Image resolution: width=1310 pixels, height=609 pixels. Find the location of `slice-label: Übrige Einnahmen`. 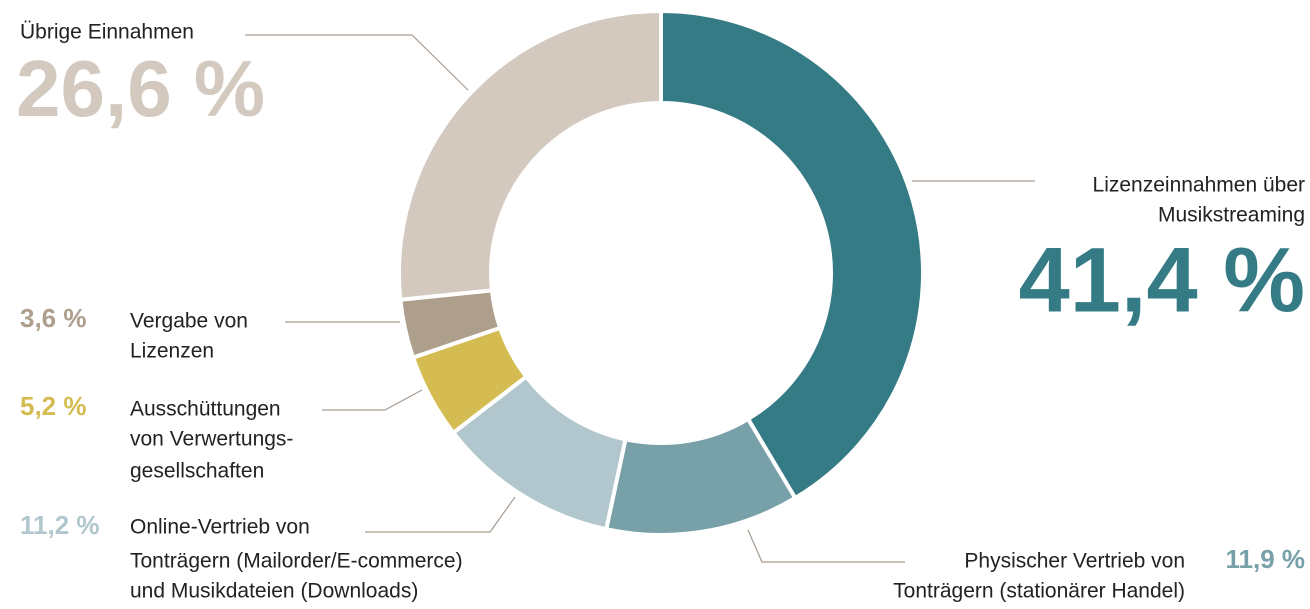

slice-label: Übrige Einnahmen is located at coordinates (107, 32).